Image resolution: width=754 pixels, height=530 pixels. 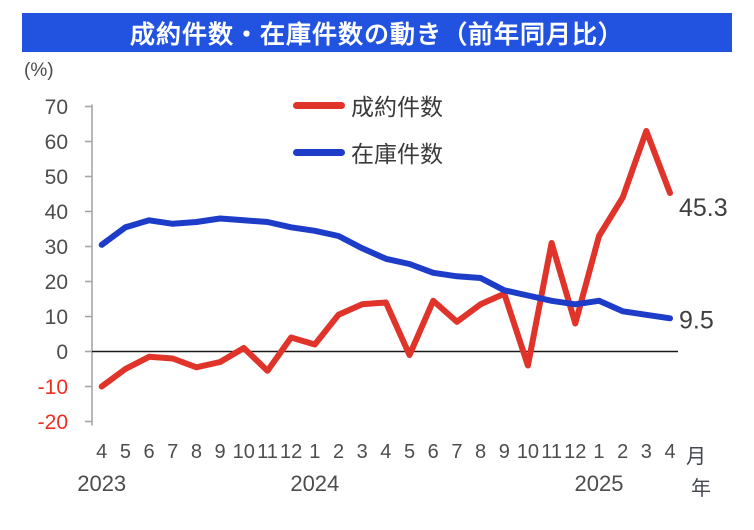 I want to click on legend-item-inventory: 在庫件数, so click(x=368, y=152).